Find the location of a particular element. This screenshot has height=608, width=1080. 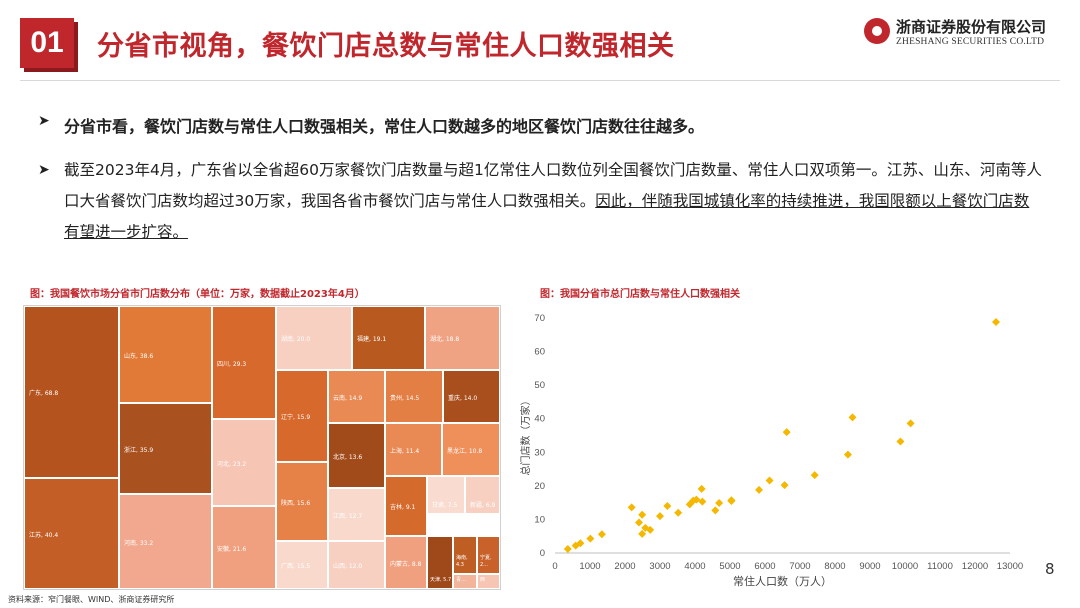

company-logo: 浙商证券股份有限公司 ZHESHANG SECURITIES CO.LTD is located at coordinates (962, 36).